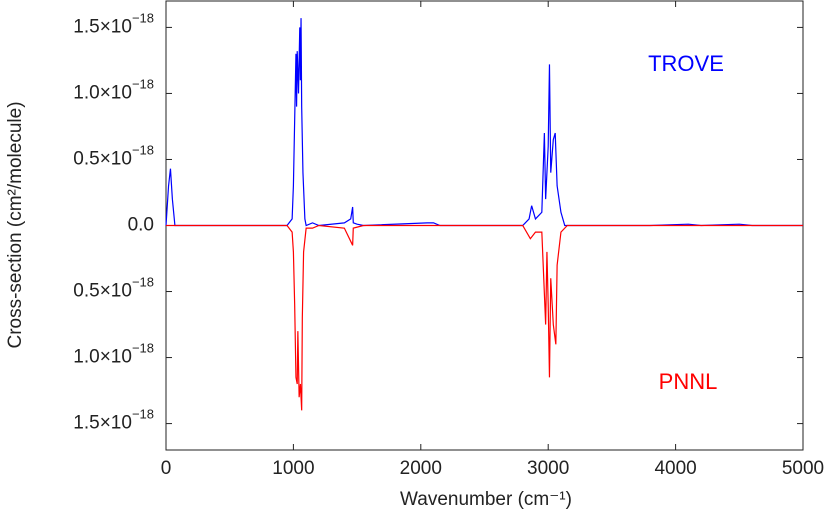 The height and width of the screenshot is (521, 831). Describe the element at coordinates (293, 468) in the screenshot. I see `x-tick-label: 1000` at that location.